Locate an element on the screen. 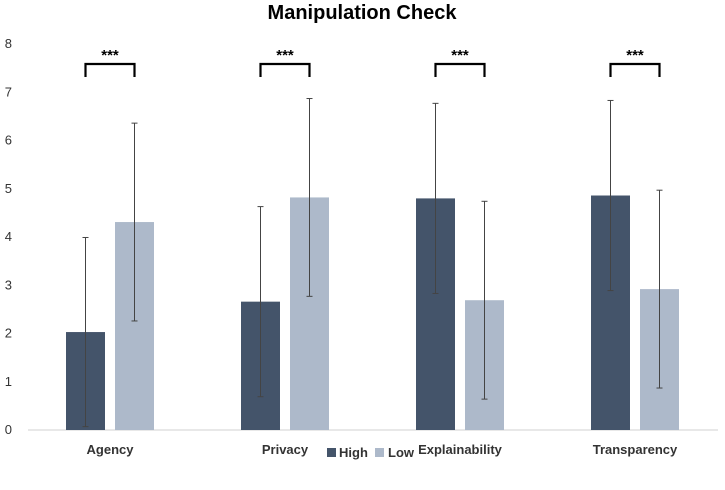 The image size is (725, 490). y-tick-label: 0 is located at coordinates (8, 429).